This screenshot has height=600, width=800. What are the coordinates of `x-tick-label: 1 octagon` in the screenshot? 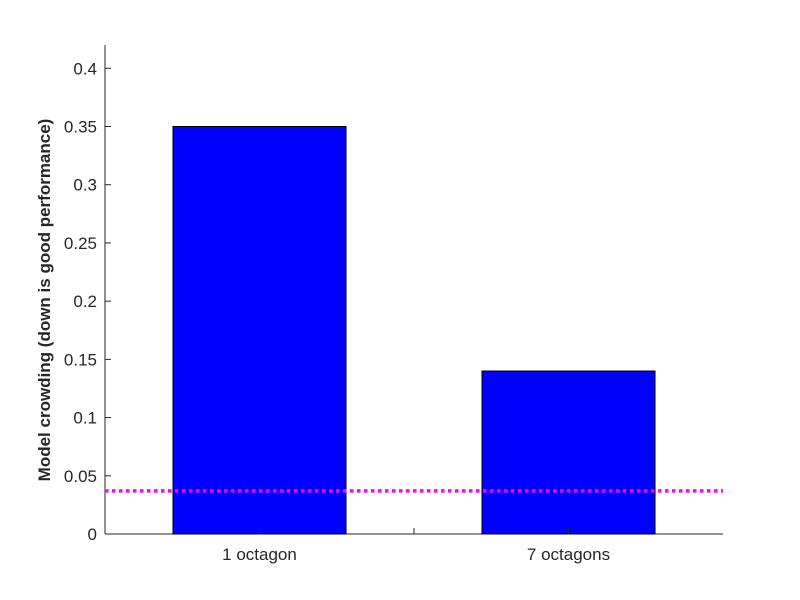 It's located at (259, 554).